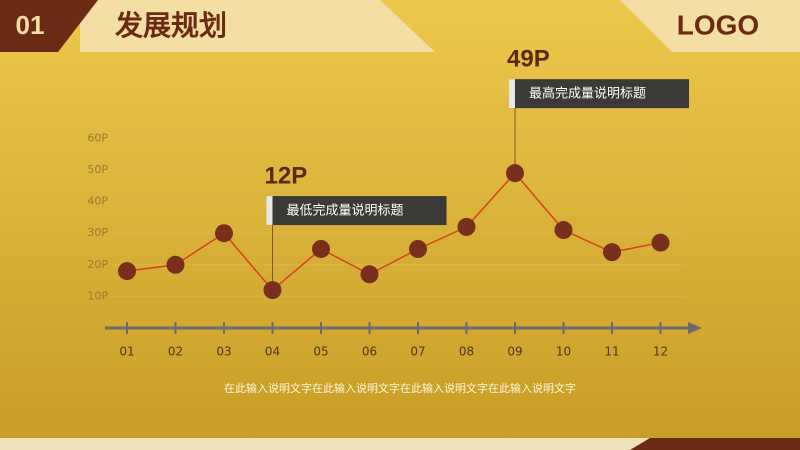 The image size is (800, 450). What do you see at coordinates (417, 352) in the screenshot?
I see `x-tick-label: 07` at bounding box center [417, 352].